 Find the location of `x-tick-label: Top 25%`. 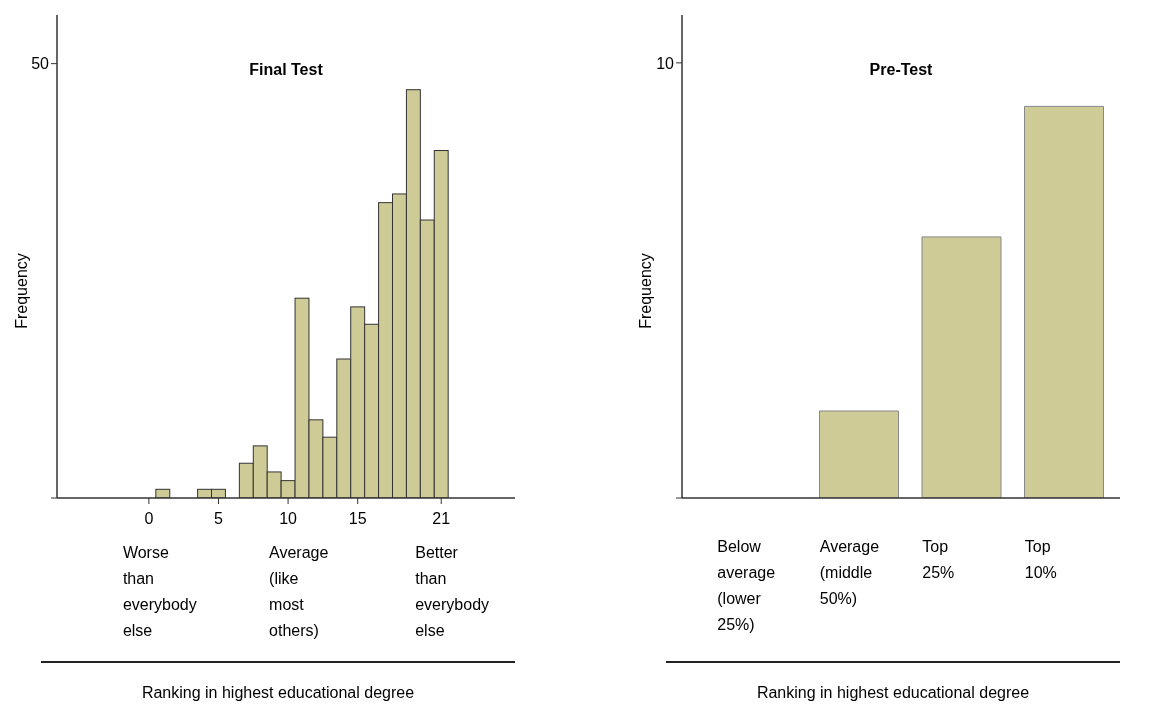

x-tick-label: Top 25% is located at coordinates (938, 559).